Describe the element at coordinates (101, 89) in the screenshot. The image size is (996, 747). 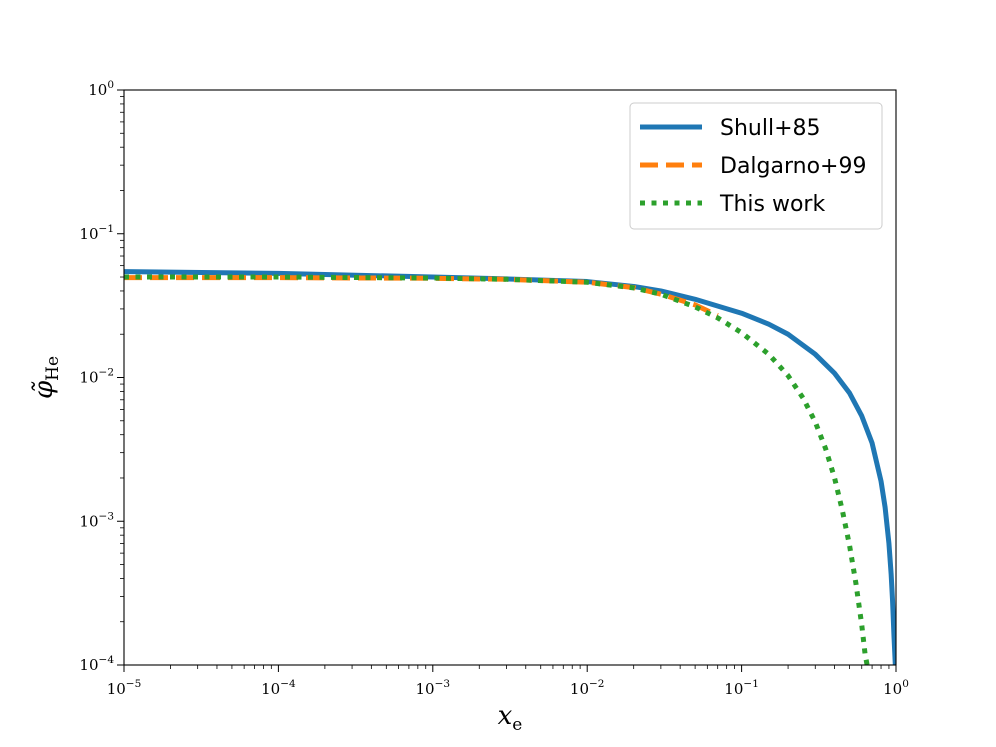
I see `y-tick-label-5: 10⁰` at that location.